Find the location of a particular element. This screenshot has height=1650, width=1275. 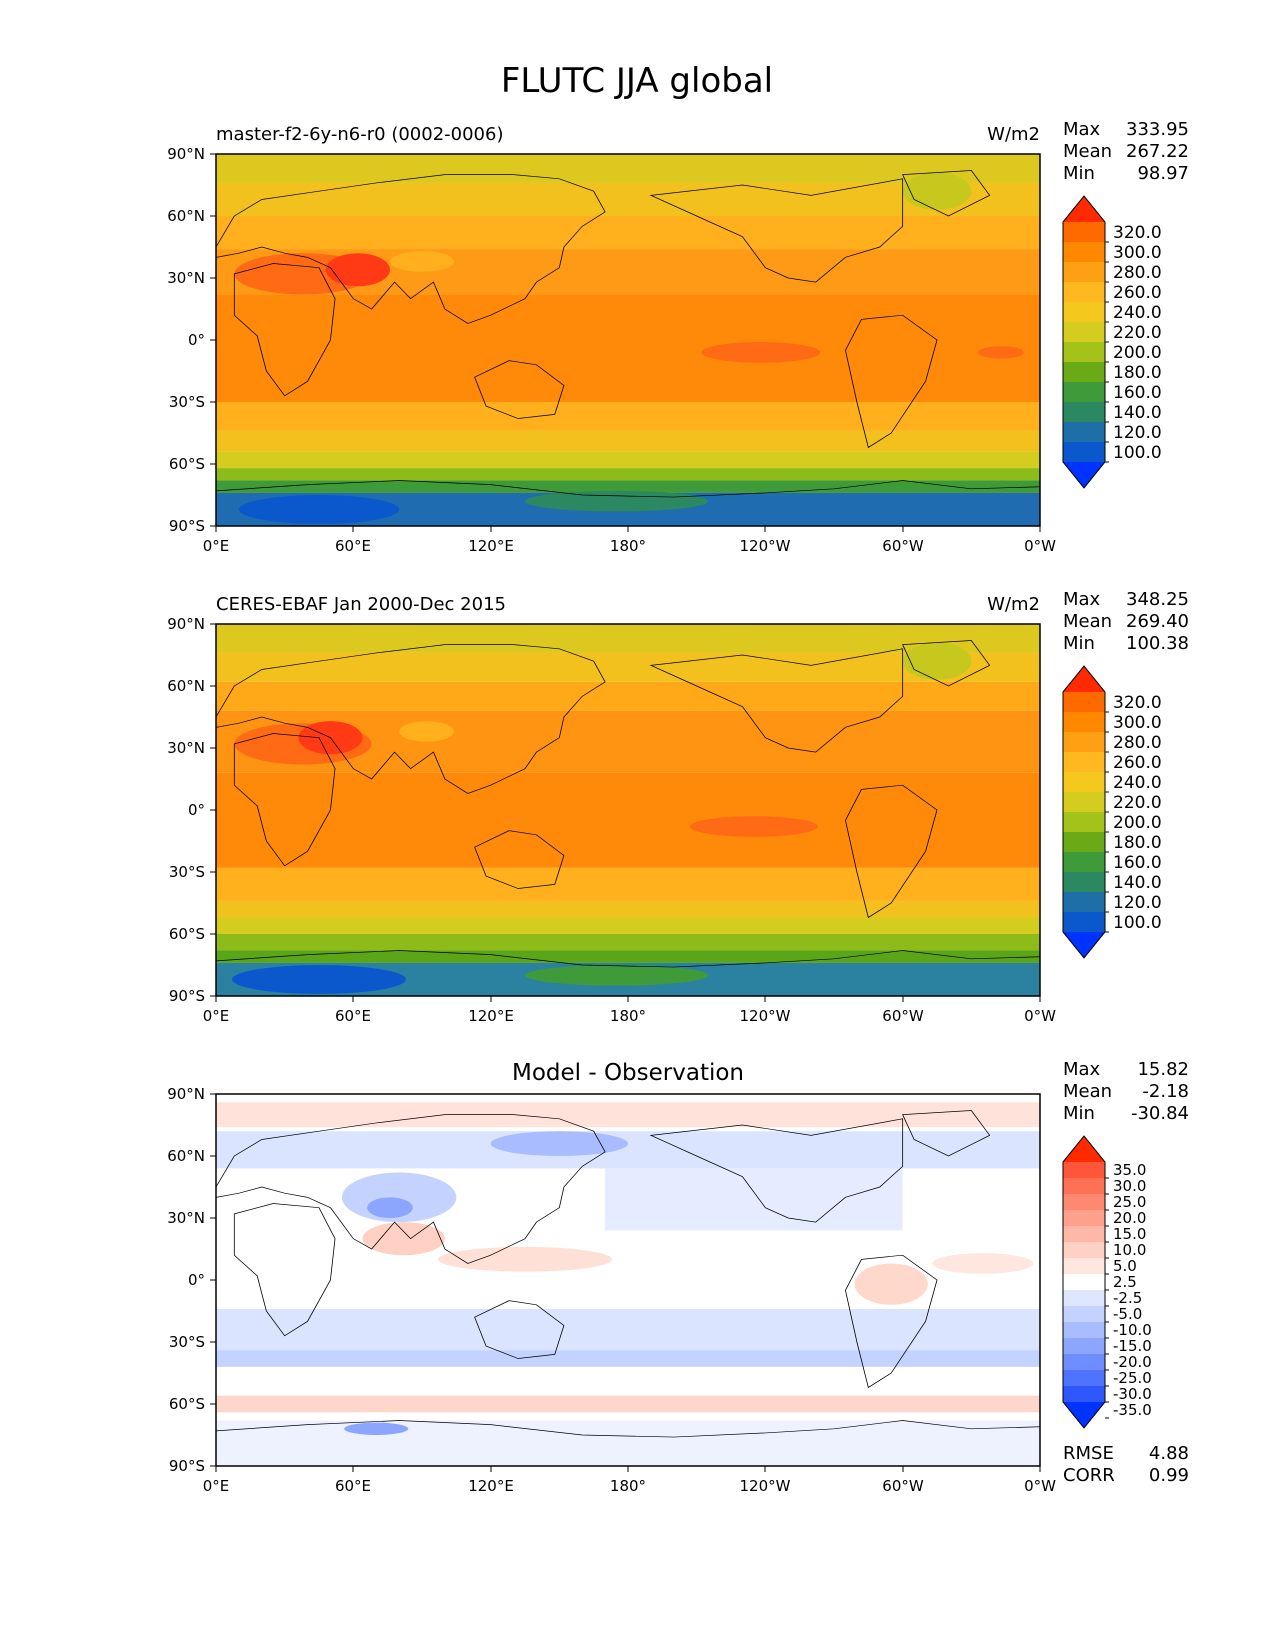

colorbar-tick-label: 220.0 is located at coordinates (1137, 333).